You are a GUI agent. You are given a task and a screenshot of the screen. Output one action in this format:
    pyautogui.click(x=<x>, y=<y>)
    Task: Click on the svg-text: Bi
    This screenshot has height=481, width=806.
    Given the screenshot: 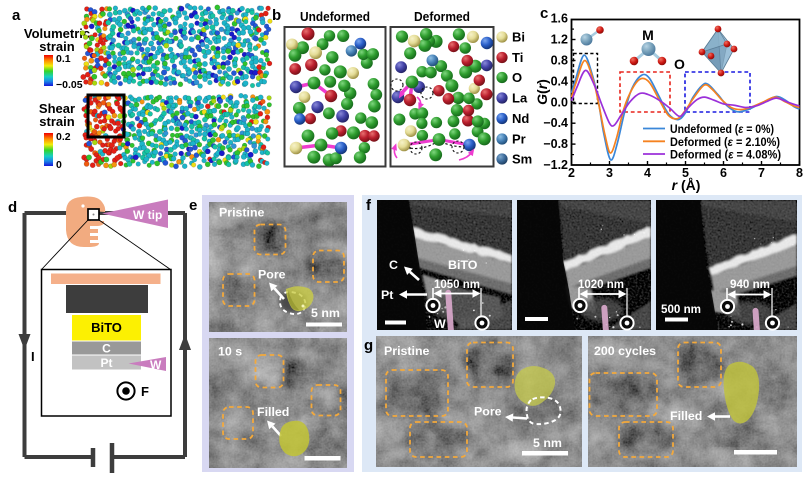 What is the action you would take?
    pyautogui.click(x=518, y=37)
    